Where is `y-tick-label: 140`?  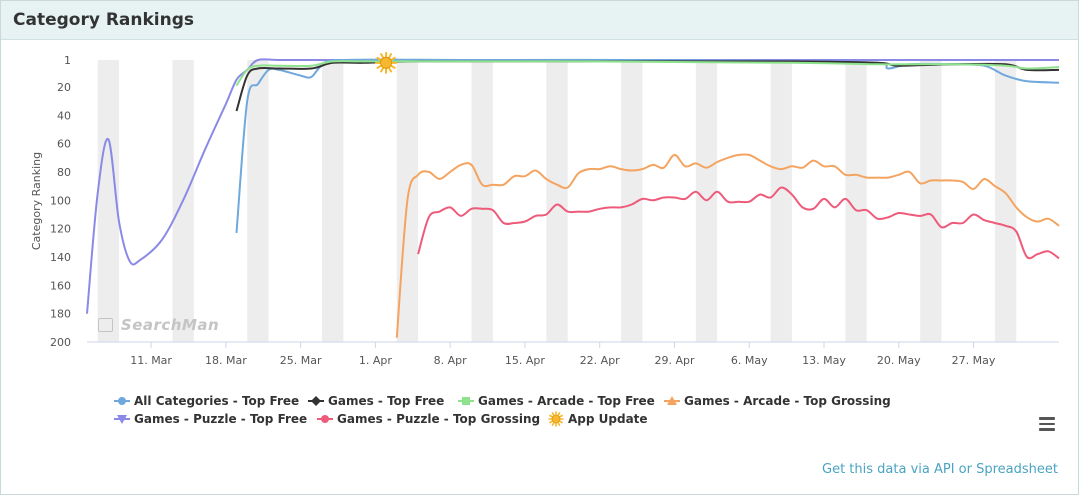 y-tick-label: 140 is located at coordinates (60, 257).